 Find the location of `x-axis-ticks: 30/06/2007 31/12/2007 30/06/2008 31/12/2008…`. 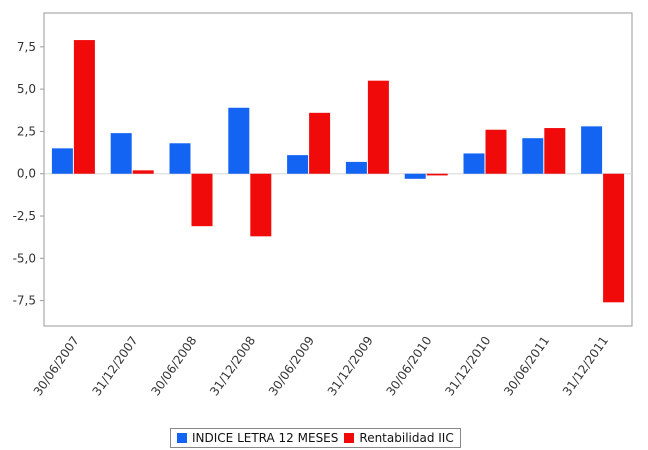

x-axis-ticks: 30/06/2007 31/12/2007 30/06/2008 31/12/2008… is located at coordinates (321, 366).